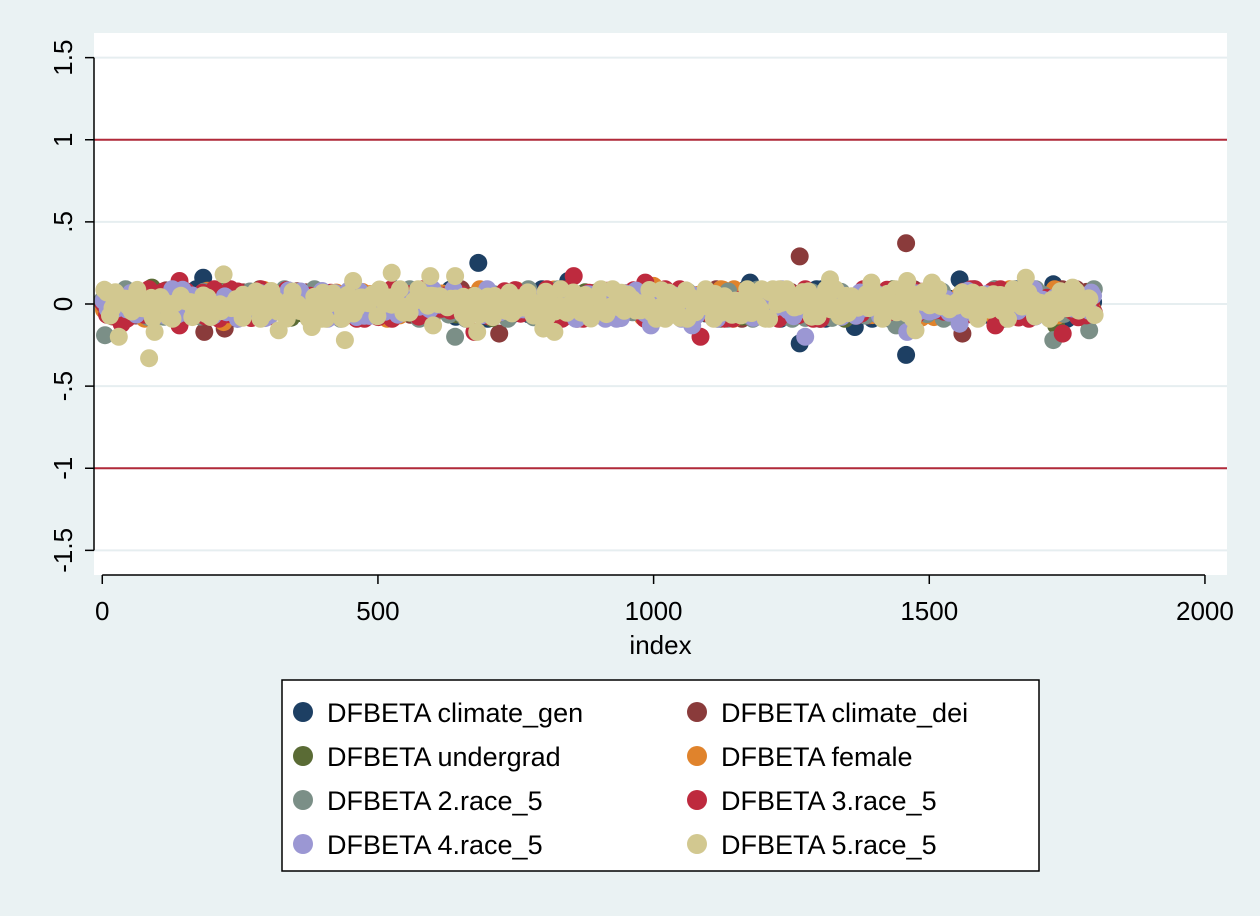 This screenshot has height=916, width=1260. I want to click on legend-label-1: DFBETA climate_dei, so click(844, 713).